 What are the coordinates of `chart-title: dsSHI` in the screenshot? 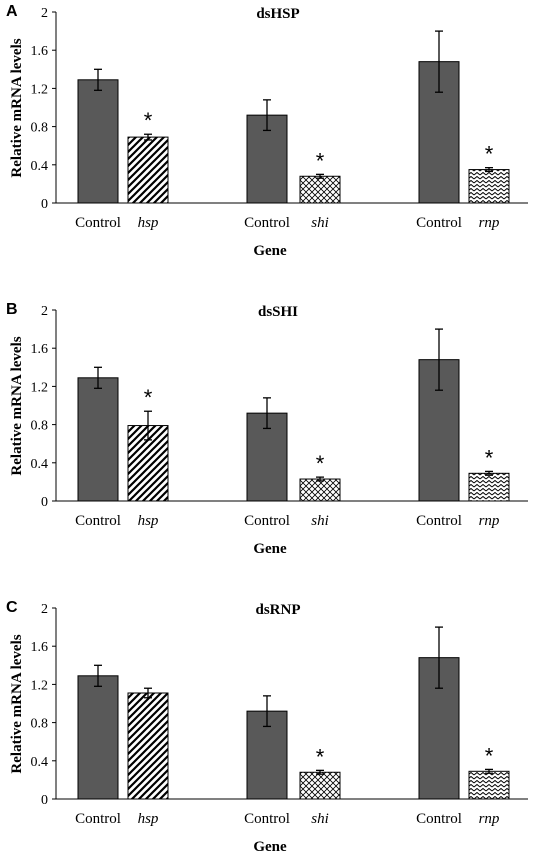 It's located at (278, 312).